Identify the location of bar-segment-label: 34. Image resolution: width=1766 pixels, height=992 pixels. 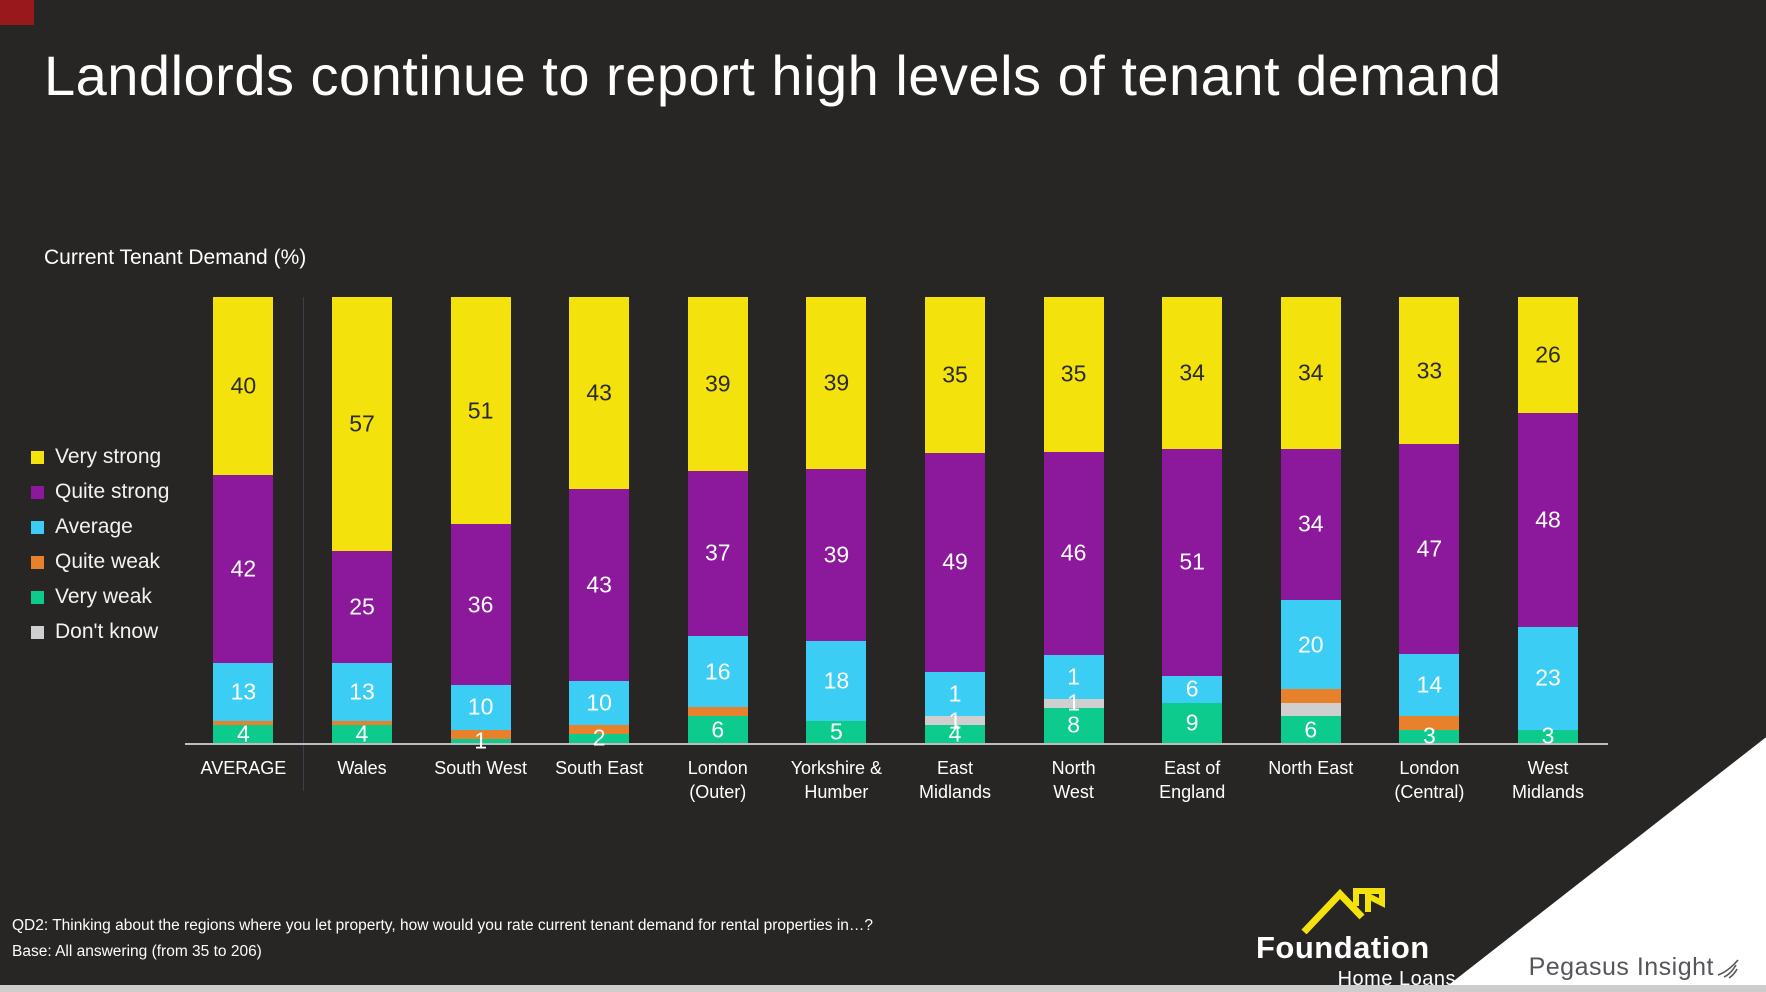
(1192, 372).